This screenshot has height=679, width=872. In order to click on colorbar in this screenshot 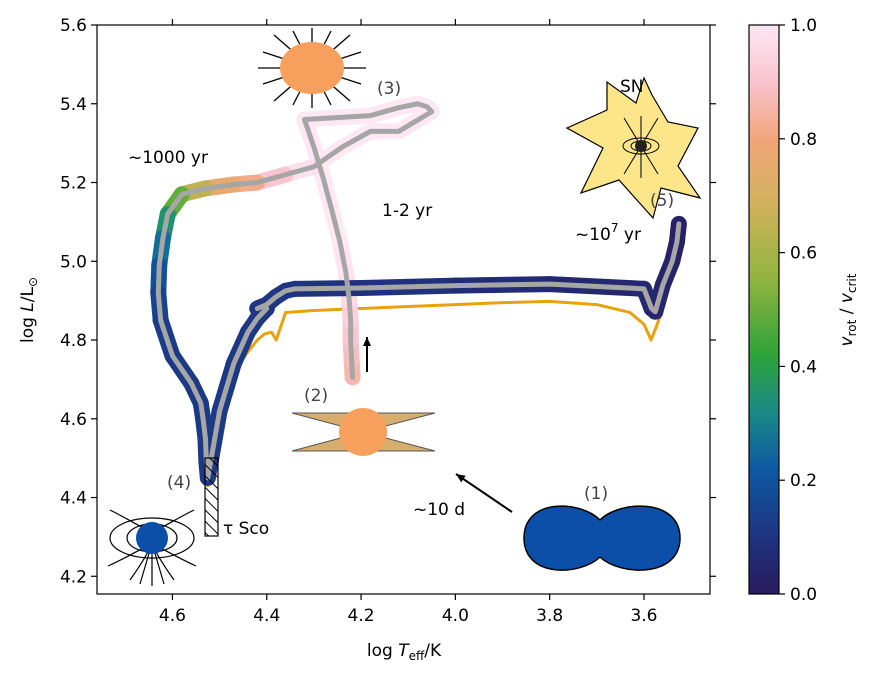, I will do `click(764, 309)`.